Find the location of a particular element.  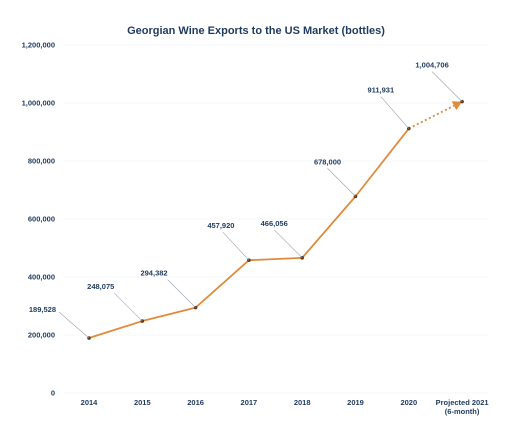

data-label: 911,931 is located at coordinates (380, 90).